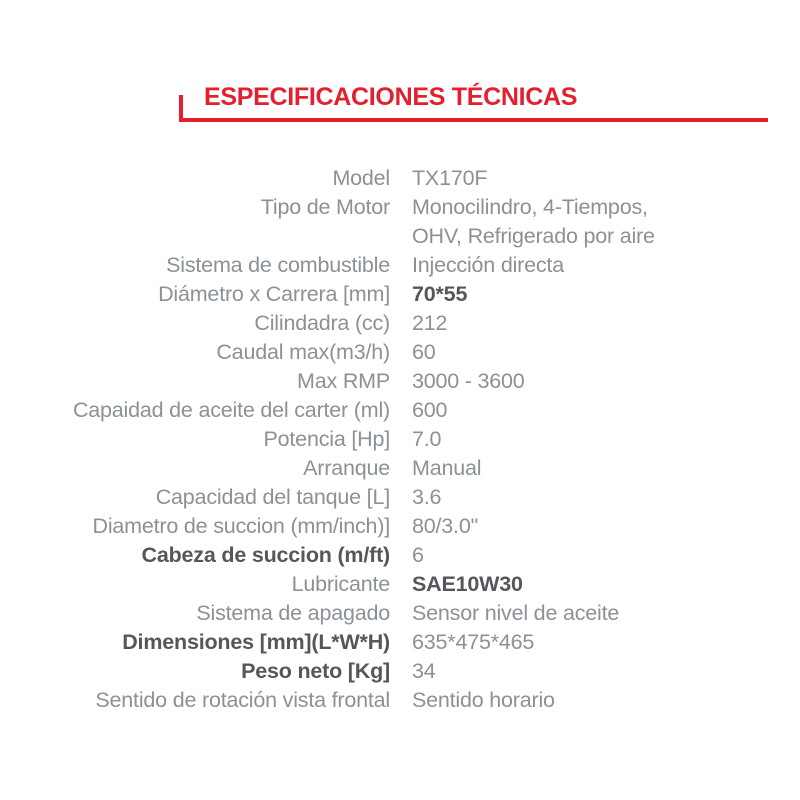 This screenshot has width=800, height=800. I want to click on page-title: ESPECIFICACIONES TÉCNICAS, so click(391, 97).